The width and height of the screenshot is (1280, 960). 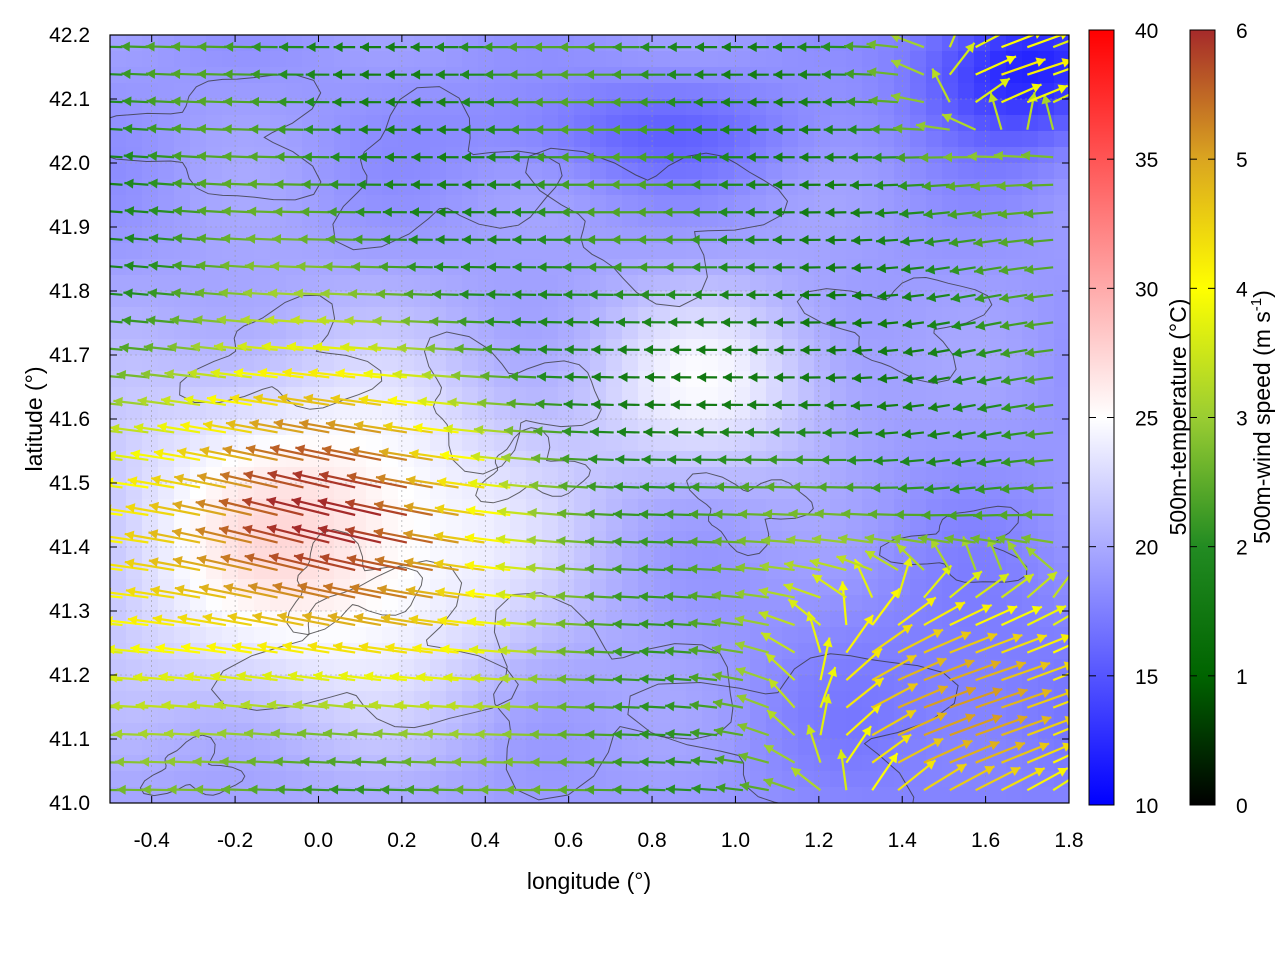 I want to click on terrain-contour, so click(x=533, y=465).